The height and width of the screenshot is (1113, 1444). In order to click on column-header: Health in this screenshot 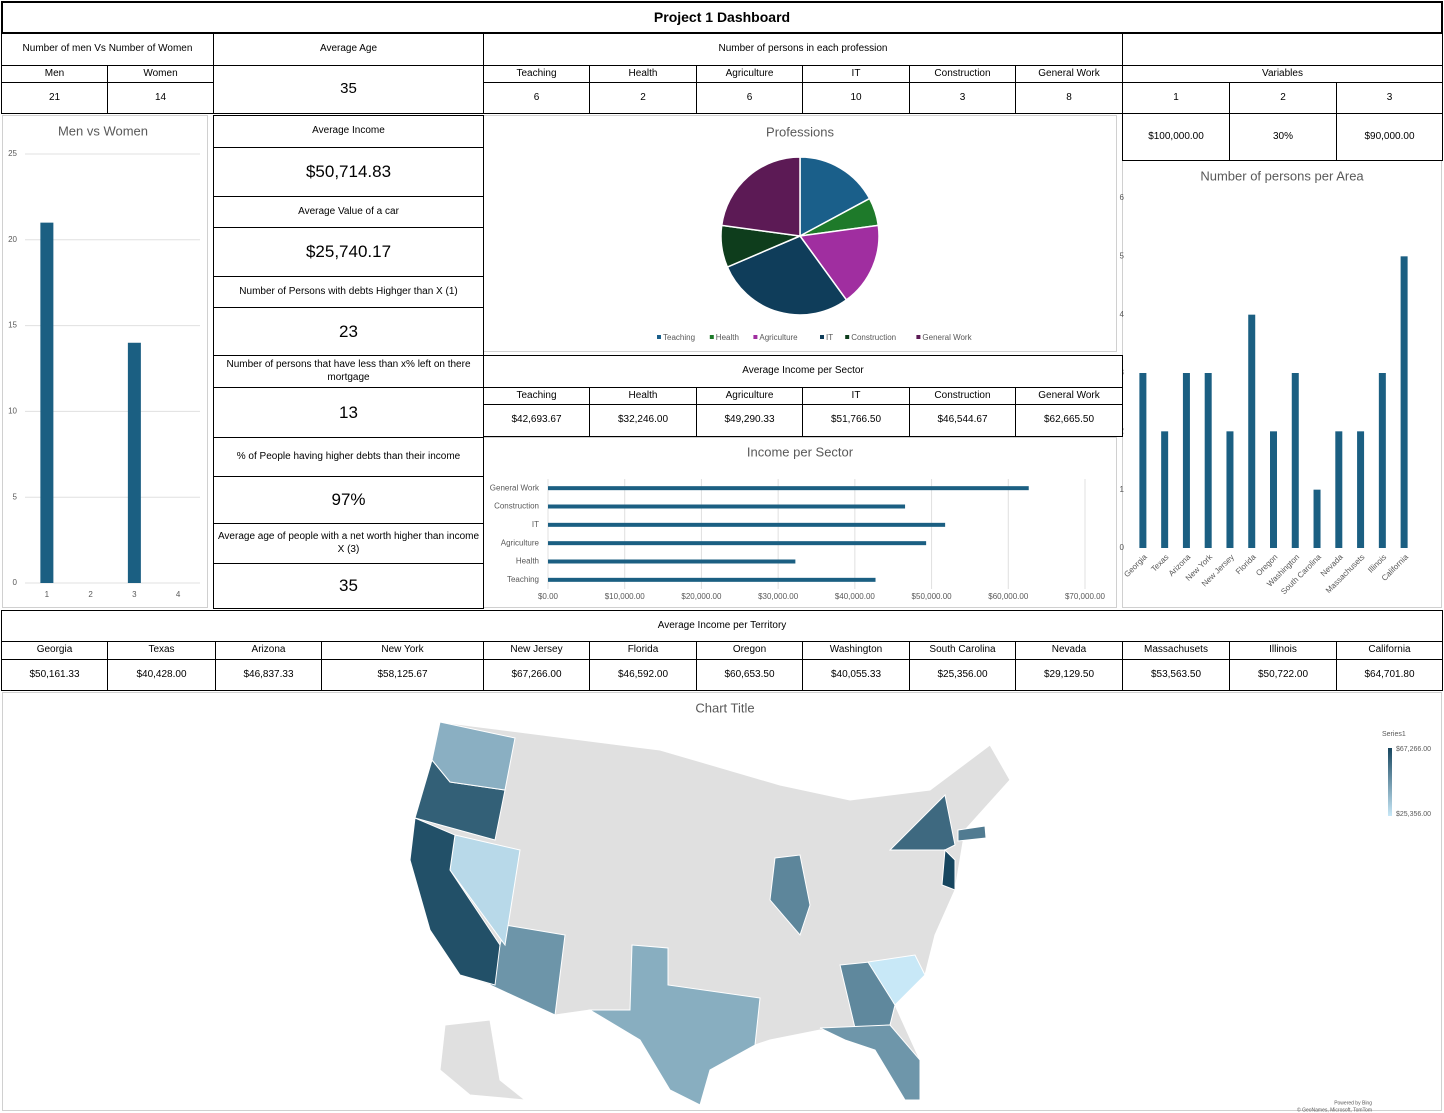, I will do `click(643, 74)`.